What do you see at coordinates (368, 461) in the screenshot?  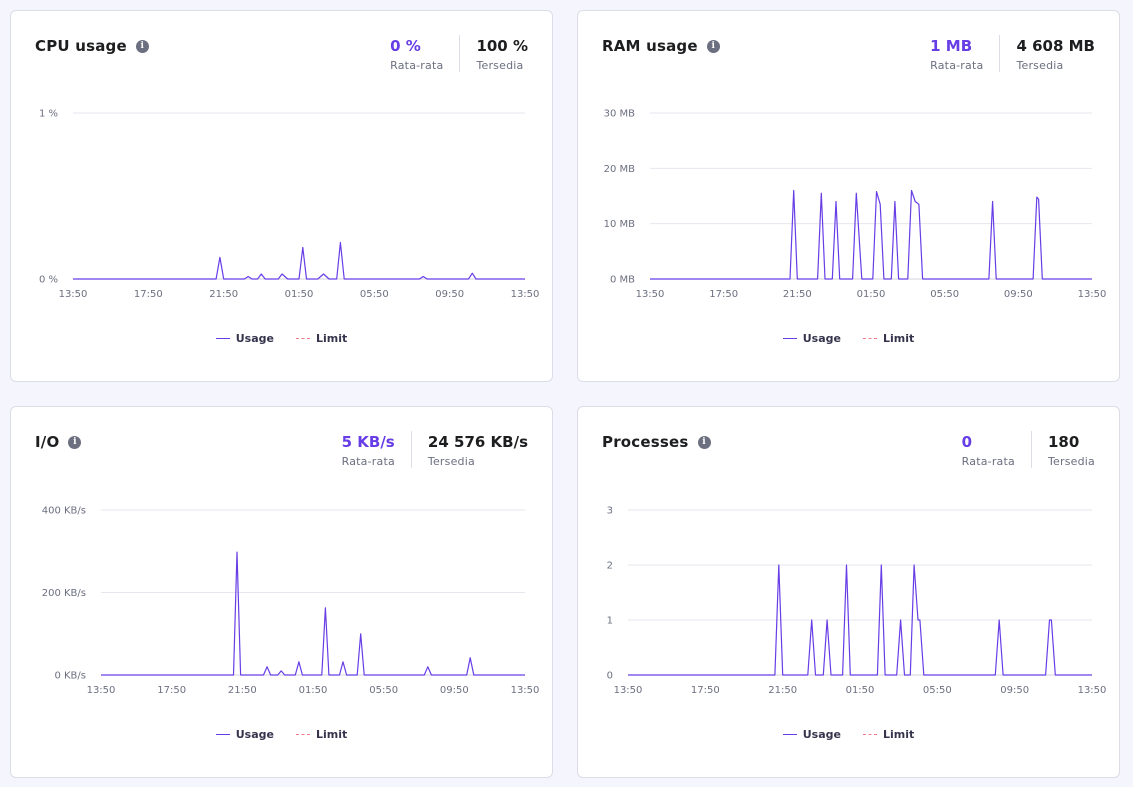 I see `io-average-label: Rata-rata` at bounding box center [368, 461].